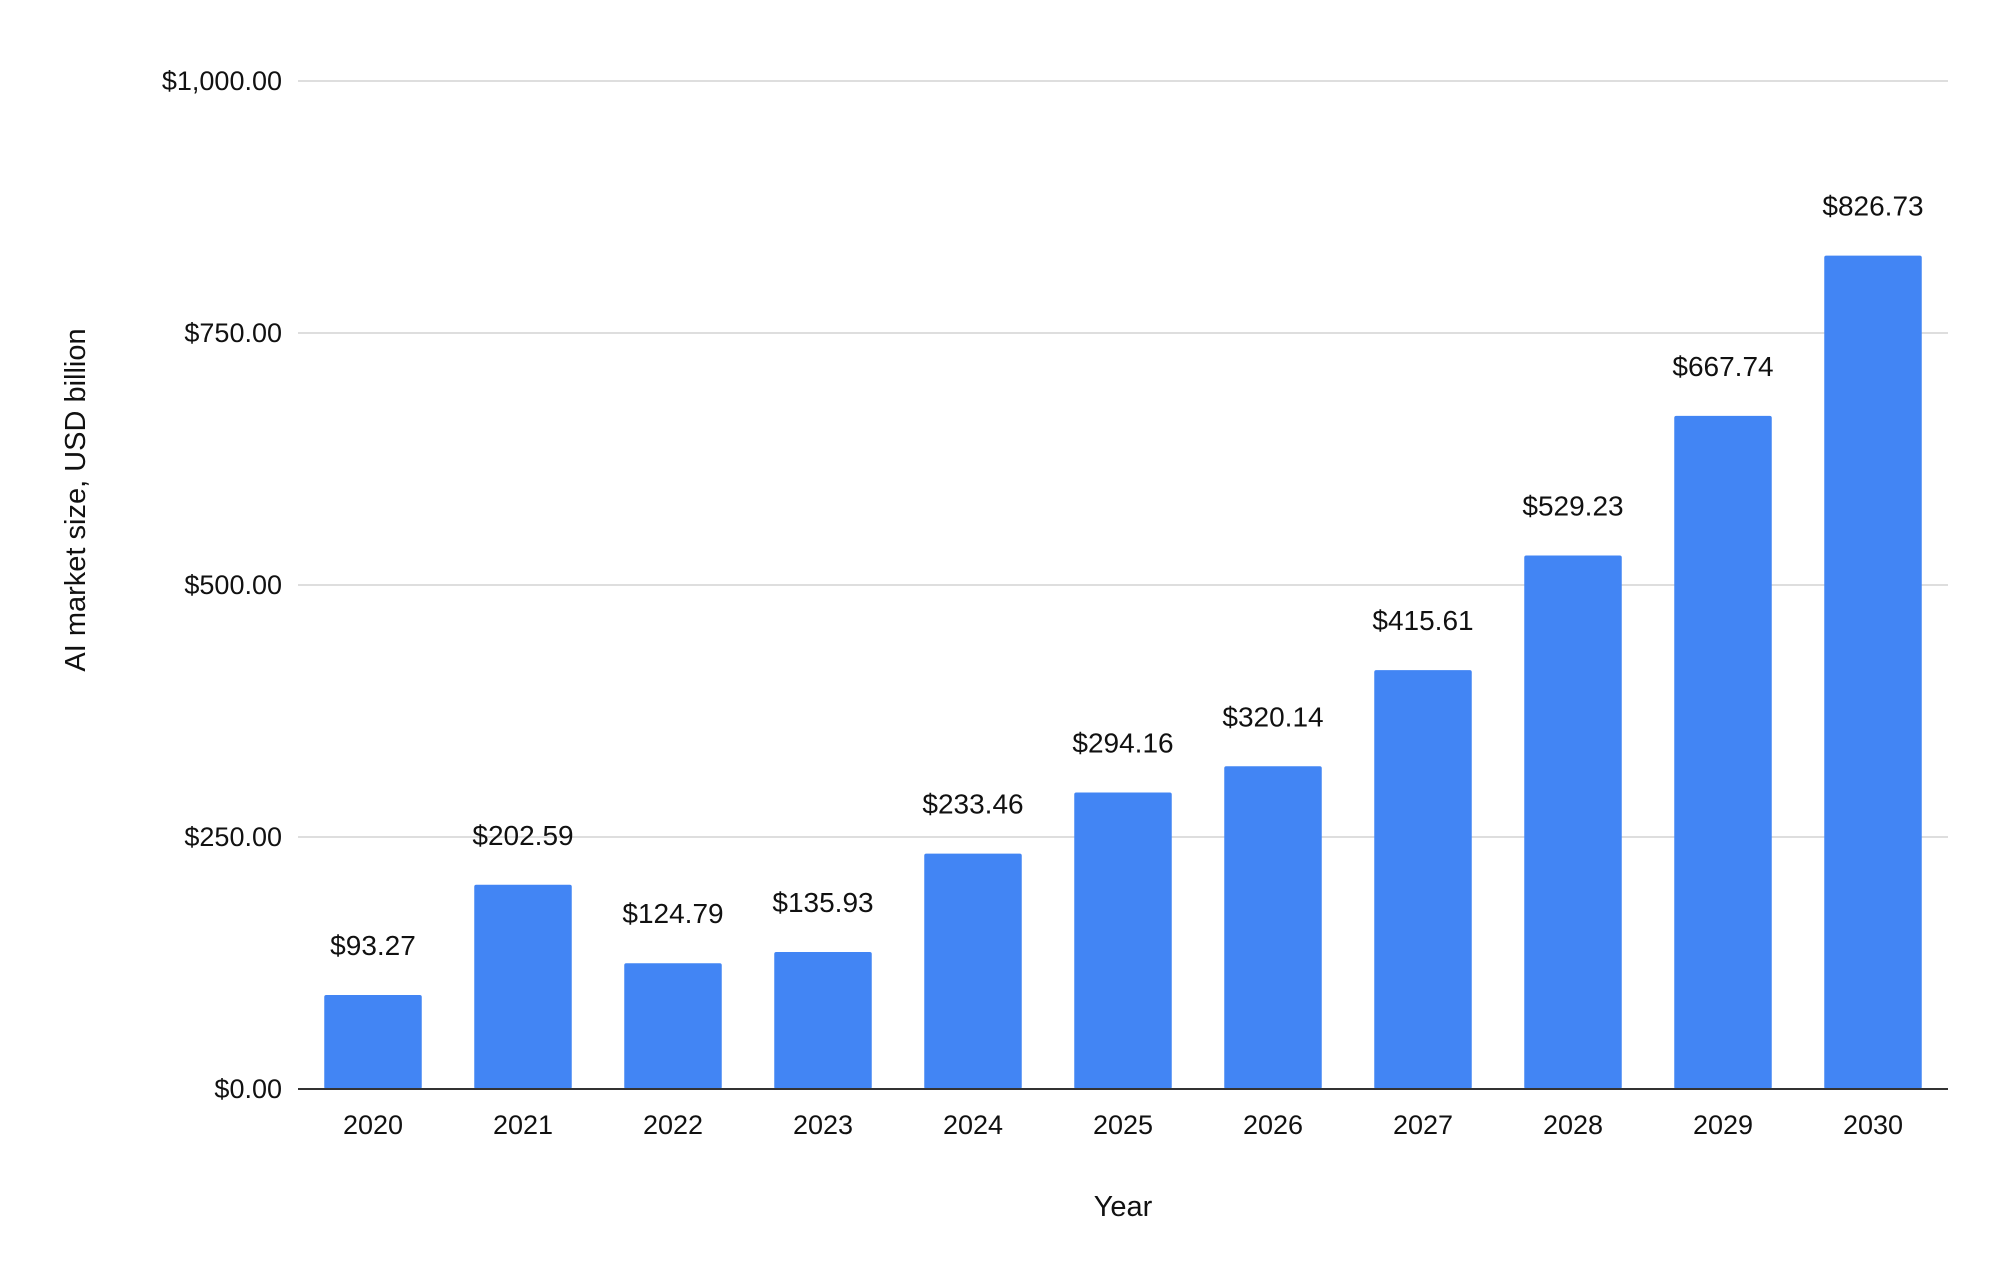 The height and width of the screenshot is (1281, 1999). Describe the element at coordinates (233, 837) in the screenshot. I see `y-tick-label: $250.00` at that location.